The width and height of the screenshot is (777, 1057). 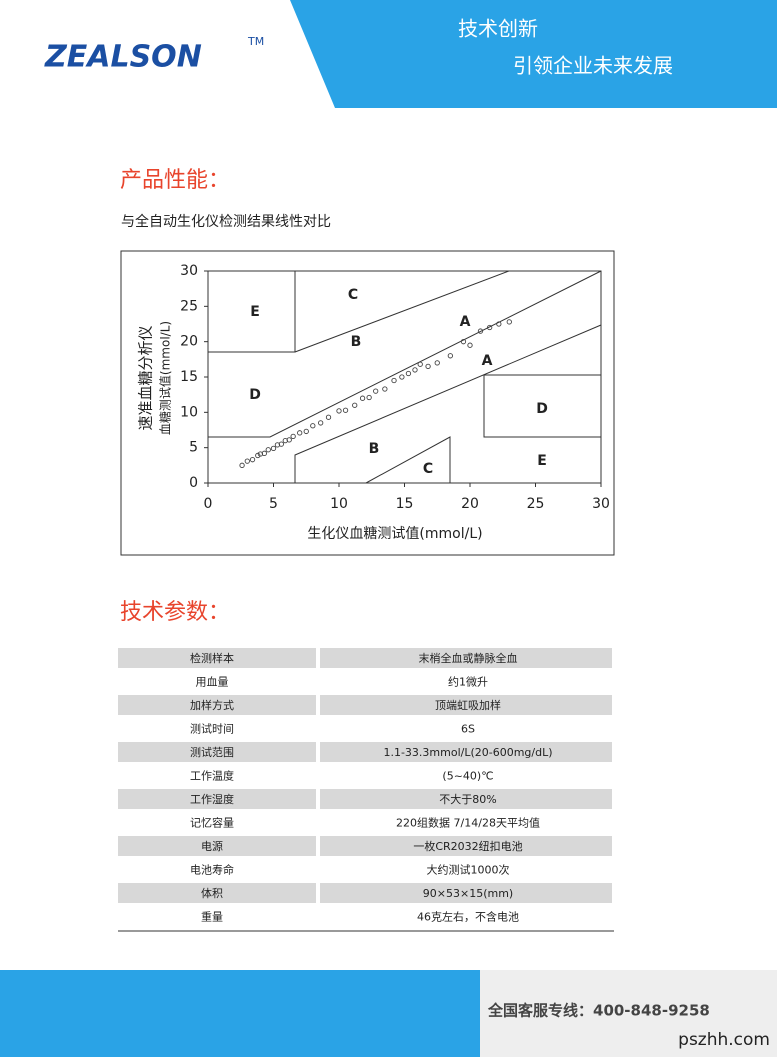 I want to click on y-tick-label: 10, so click(x=189, y=412).